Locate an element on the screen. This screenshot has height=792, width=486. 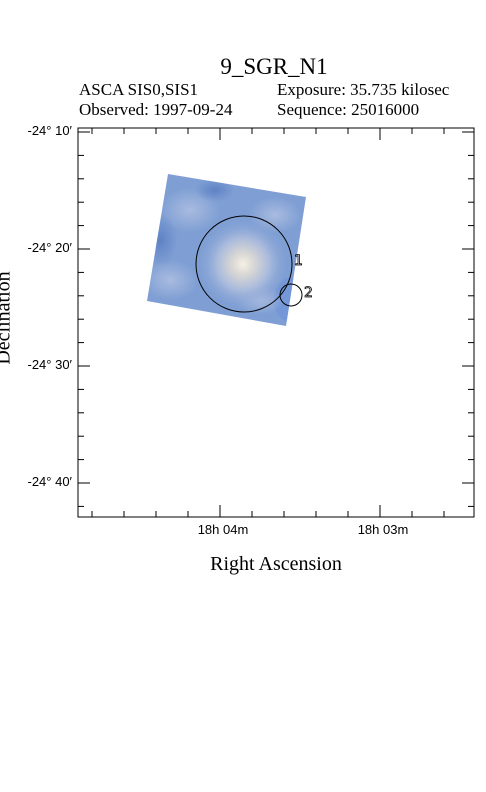
ra-tick-label: 18h 03m is located at coordinates (383, 529).